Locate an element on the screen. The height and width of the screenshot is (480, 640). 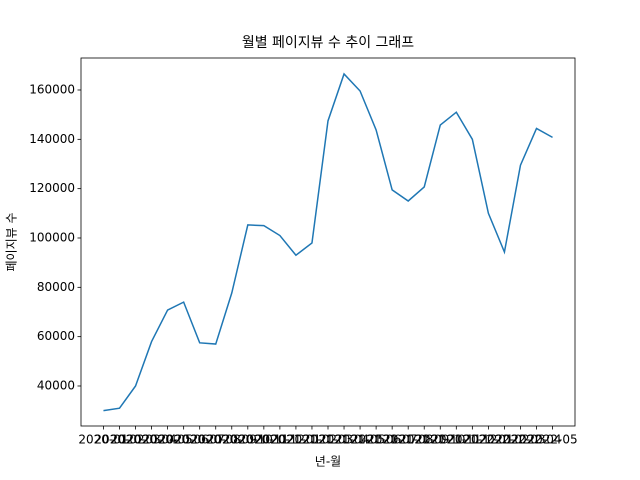
x-tick-label: 2021-07 is located at coordinates (392, 440).